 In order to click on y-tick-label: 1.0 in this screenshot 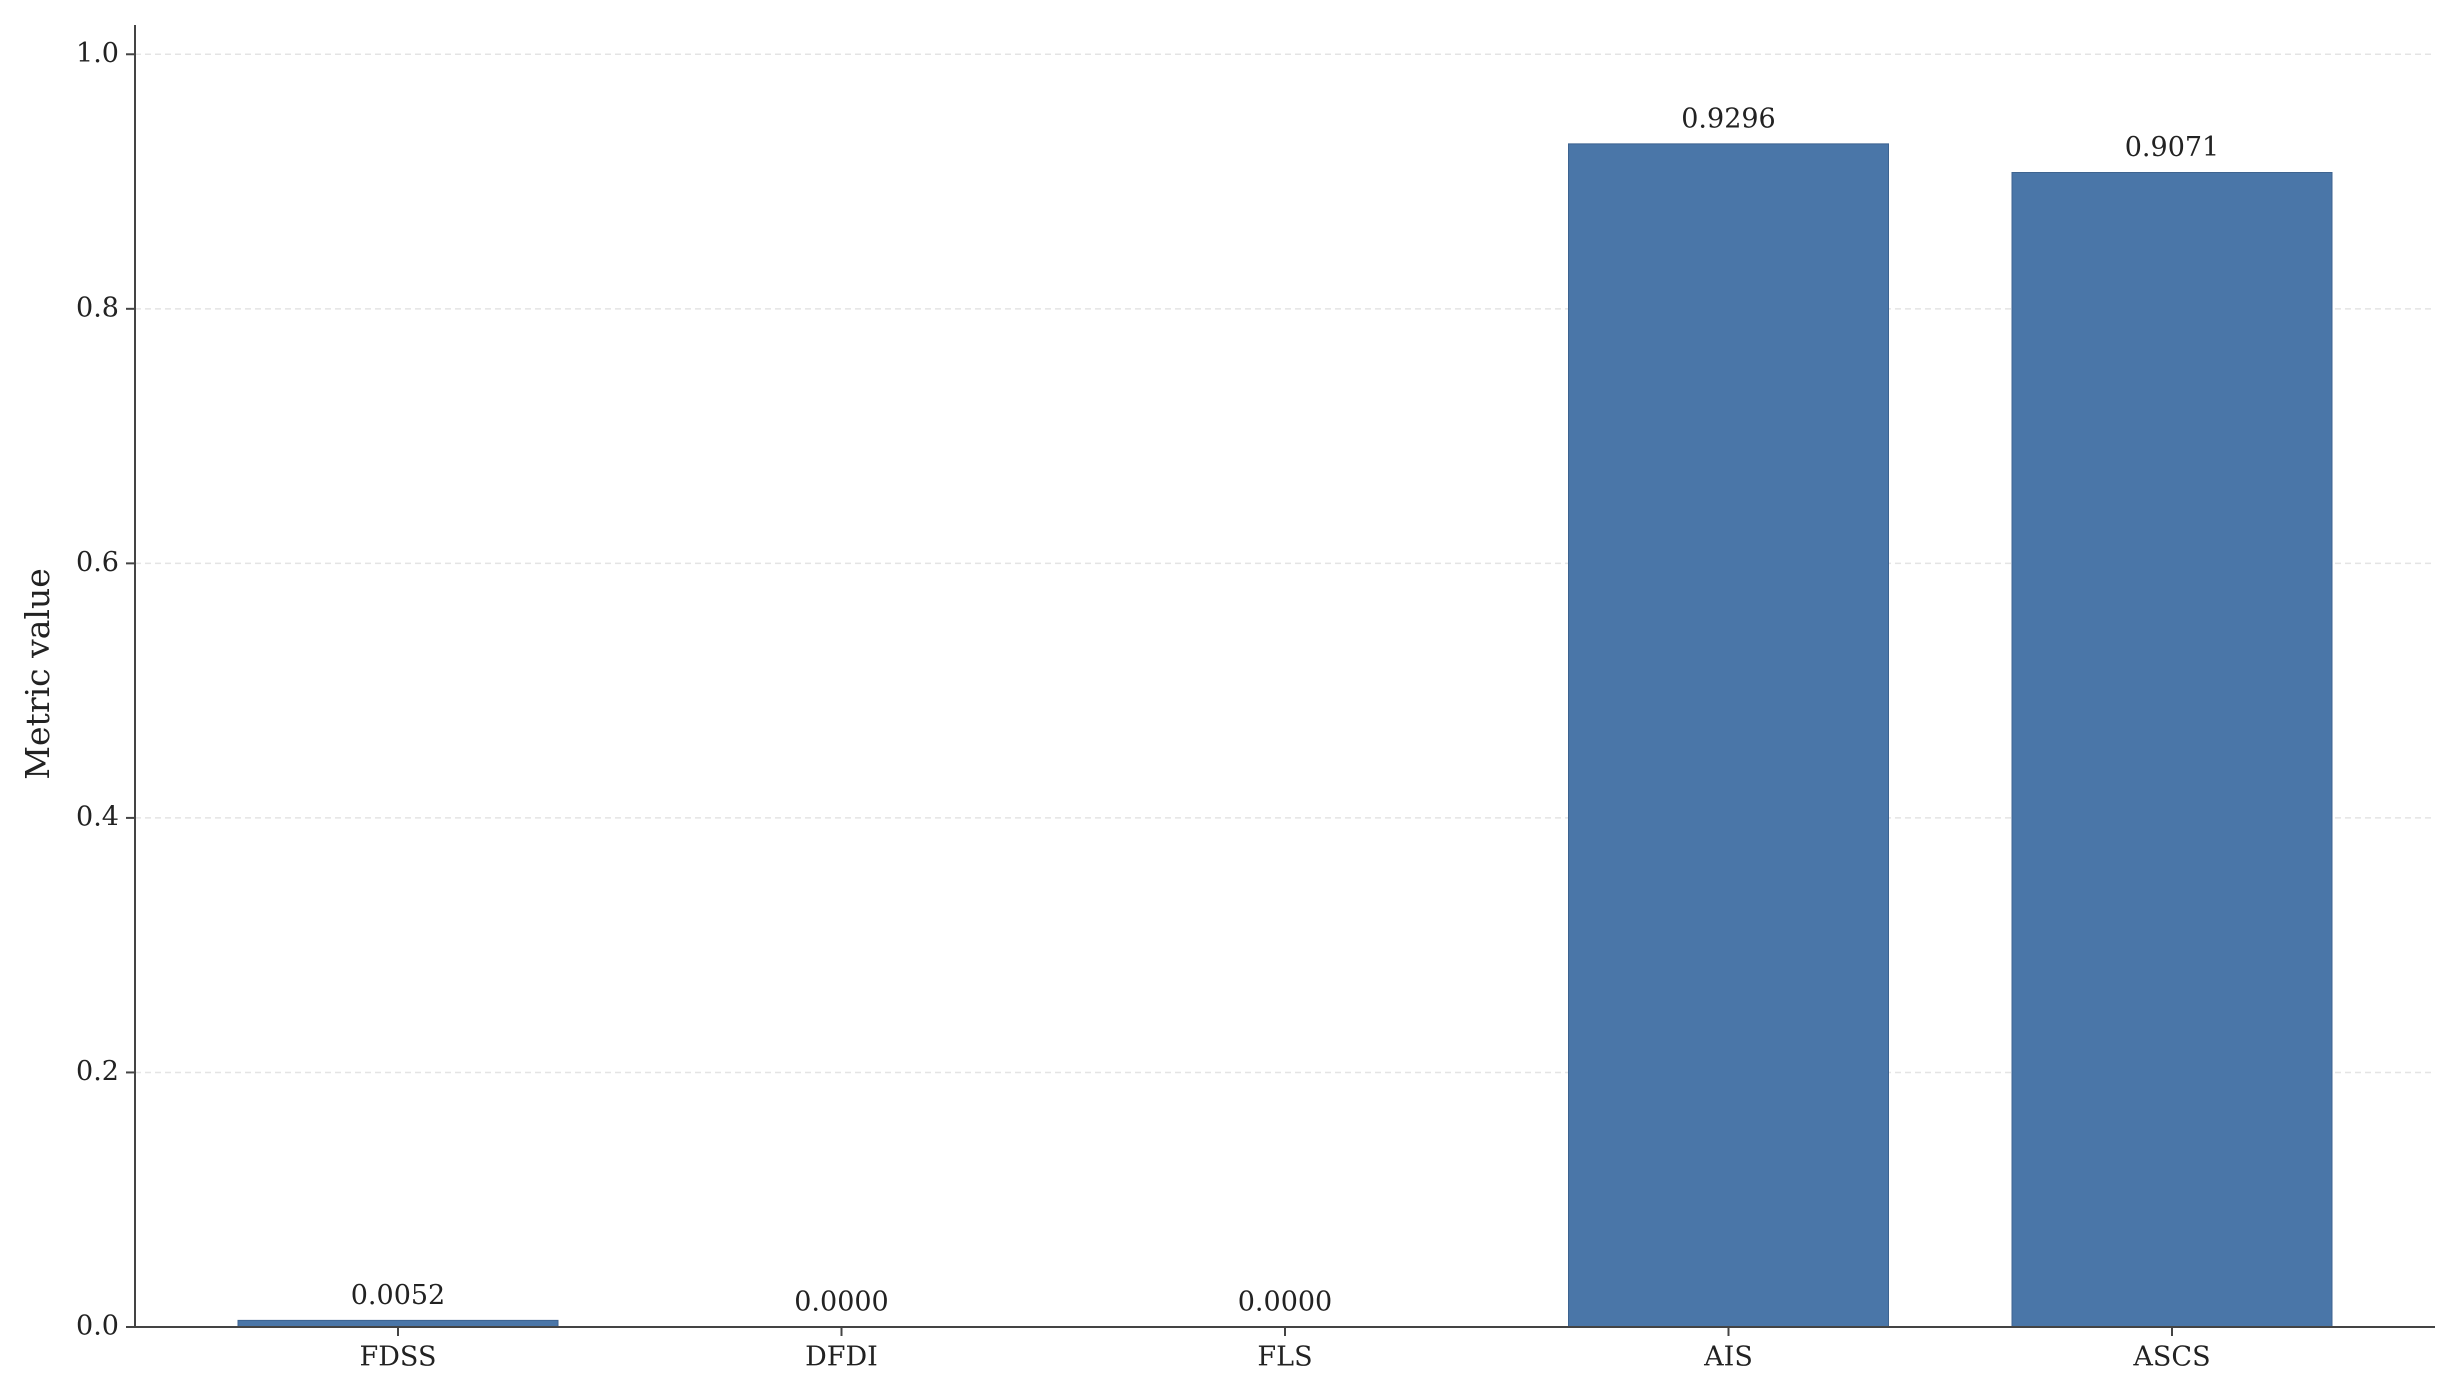, I will do `click(97, 53)`.